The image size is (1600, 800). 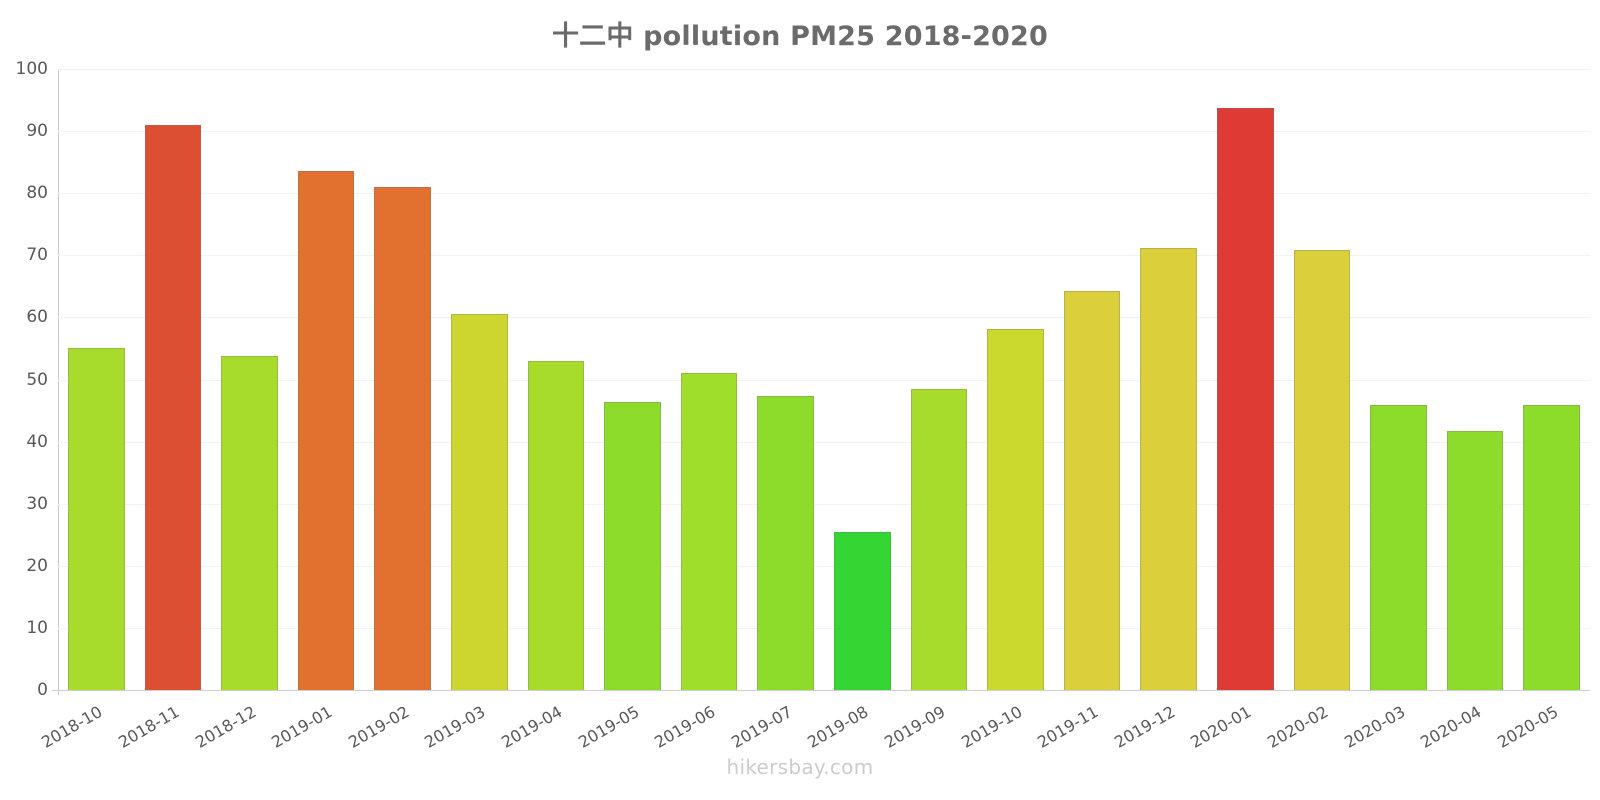 What do you see at coordinates (800, 767) in the screenshot?
I see `footer-credit: hikersbay.com` at bounding box center [800, 767].